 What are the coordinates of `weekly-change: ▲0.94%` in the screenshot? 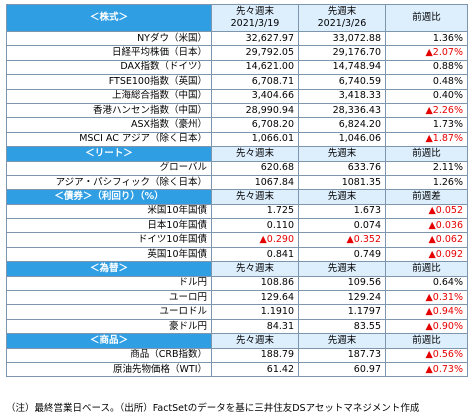 It's located at (426, 312).